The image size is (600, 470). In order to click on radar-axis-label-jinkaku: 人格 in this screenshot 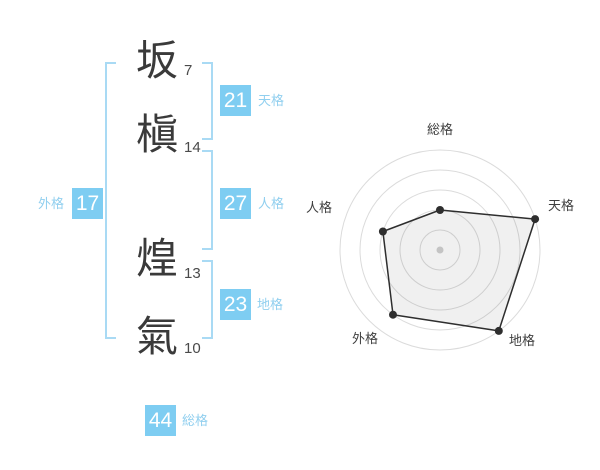, I will do `click(319, 207)`.